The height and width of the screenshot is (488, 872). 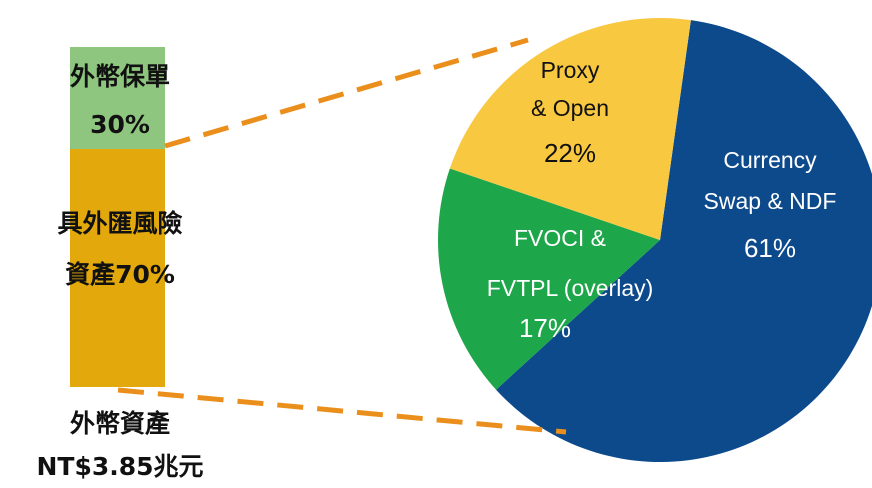 What do you see at coordinates (770, 248) in the screenshot?
I see `slice-value-label: 61%` at bounding box center [770, 248].